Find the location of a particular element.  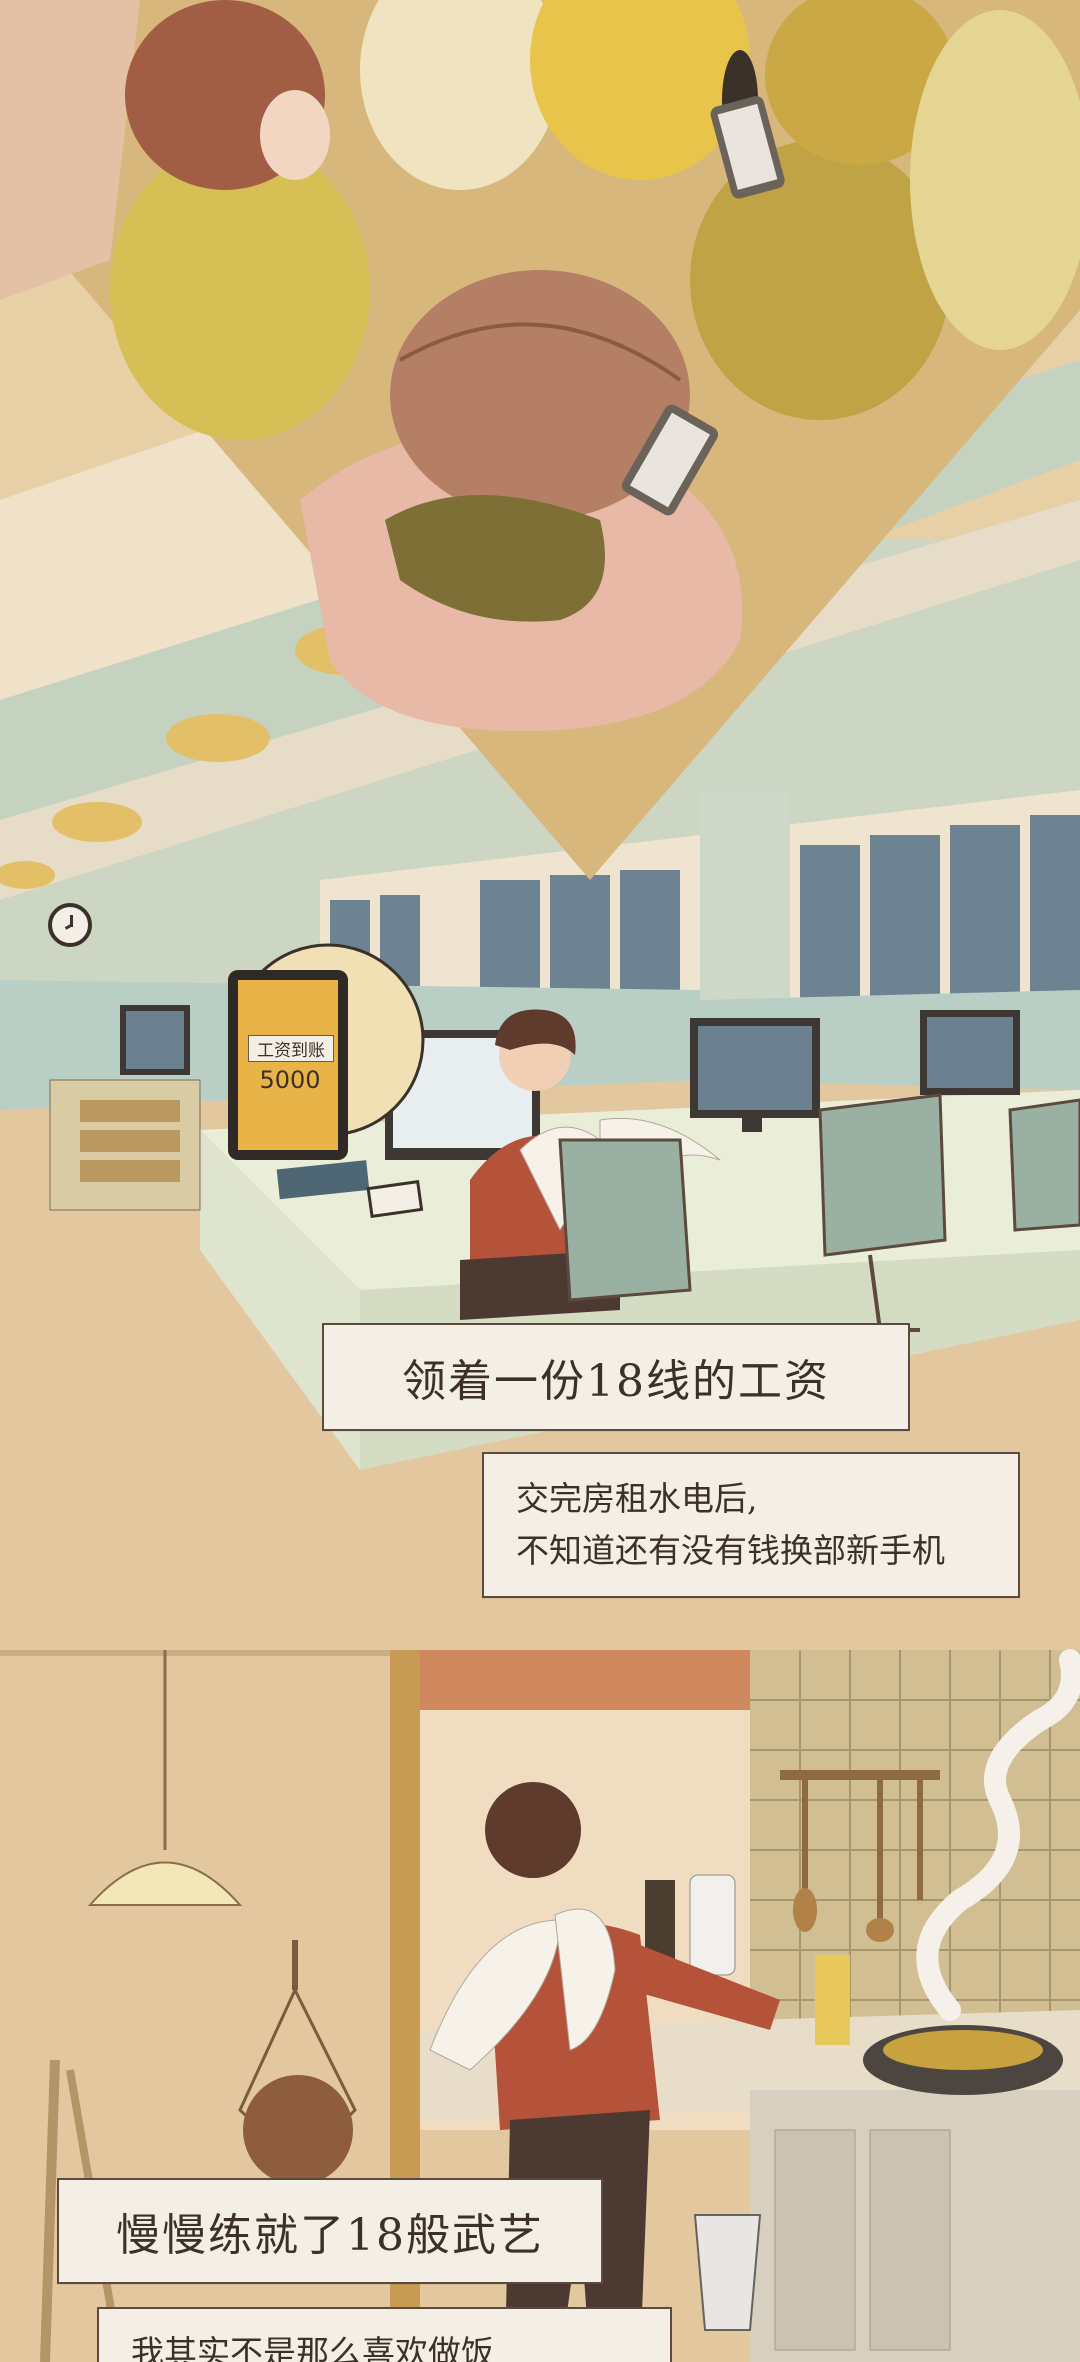

salary-caption-text: 领着一份18线的工资 is located at coordinates (616, 1381).